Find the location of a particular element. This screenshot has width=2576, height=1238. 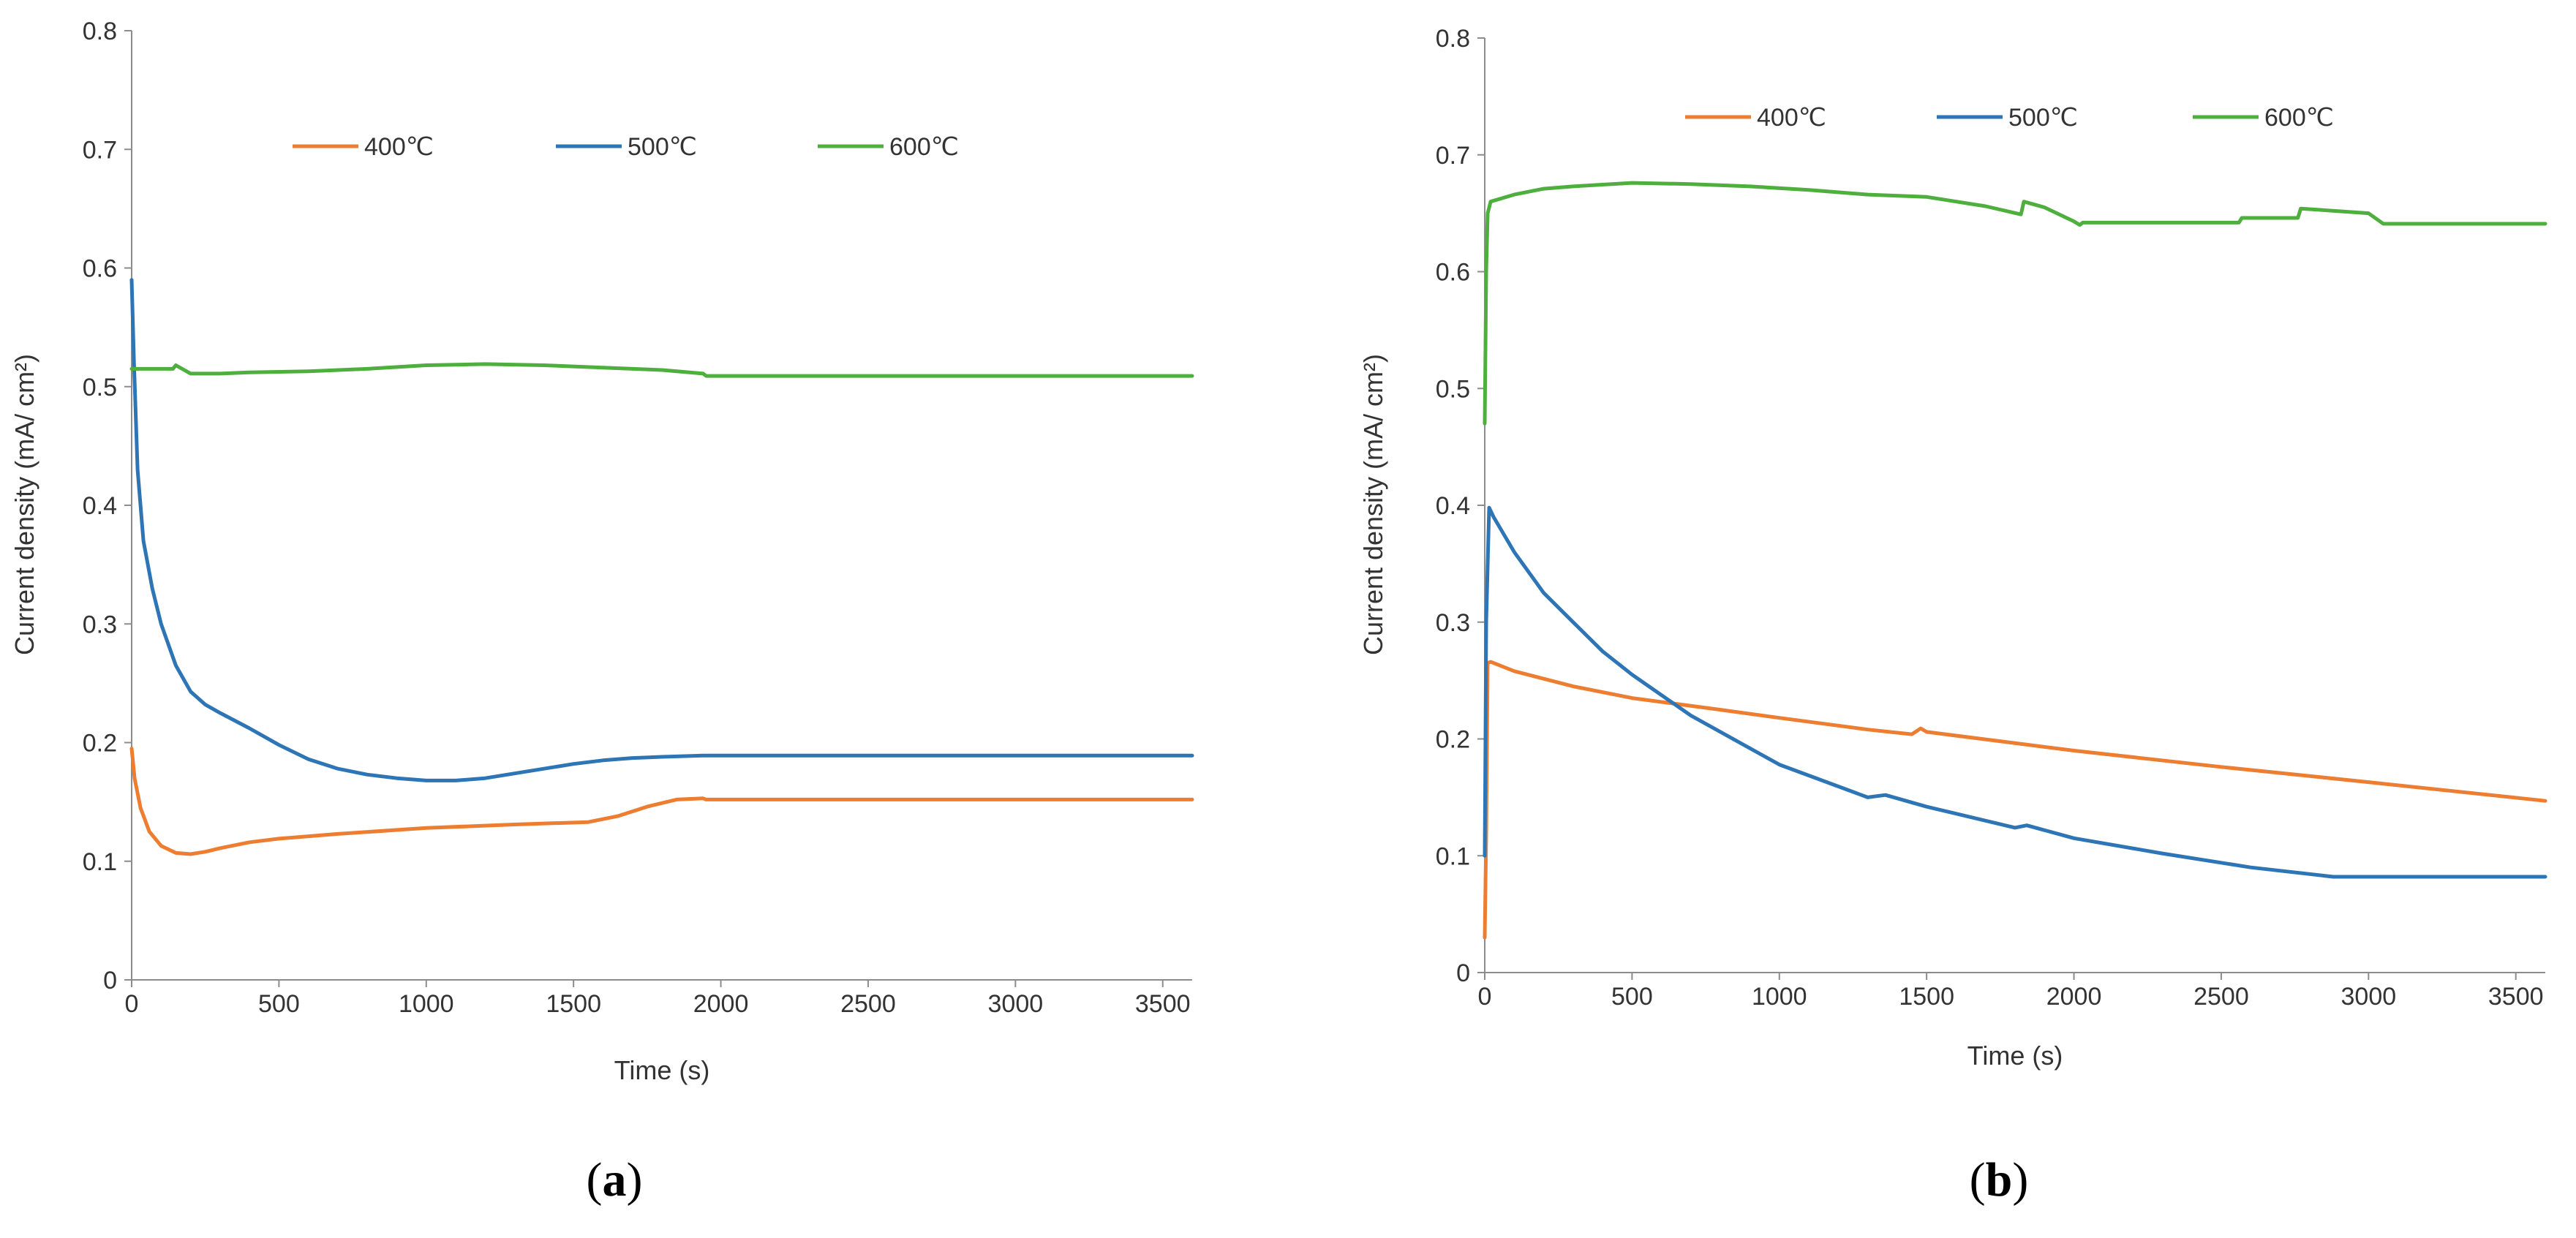

panel-label-b: (b) is located at coordinates (1999, 1180).